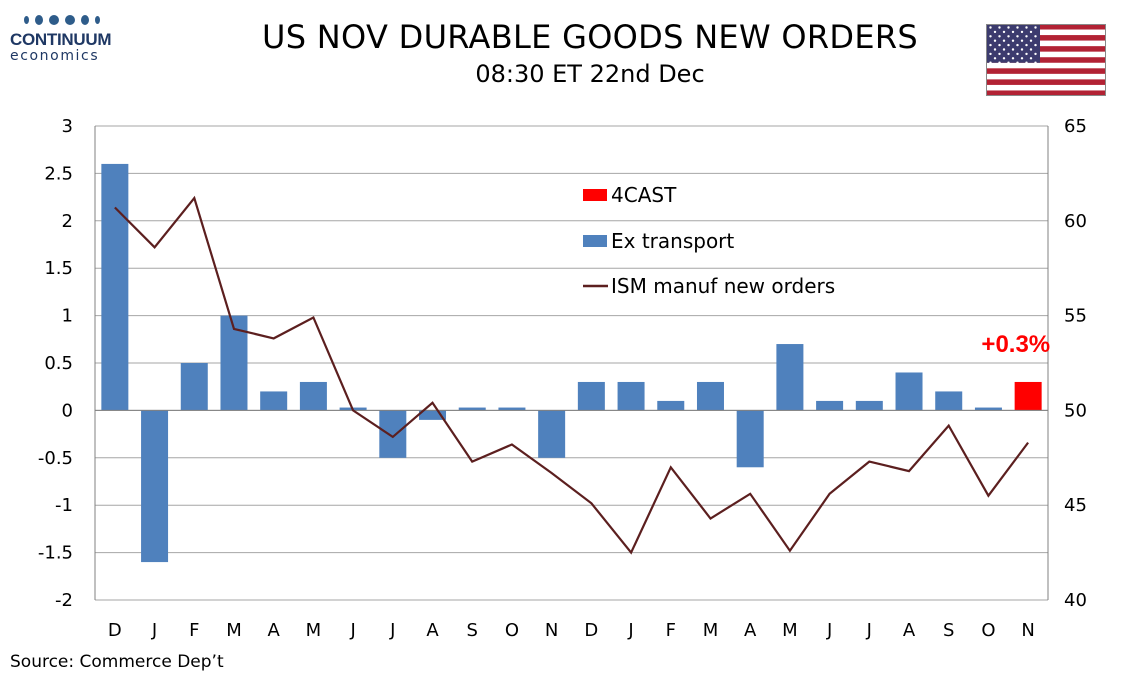 This screenshot has height=680, width=1134. I want to click on us-flag-icon, so click(1046, 60).